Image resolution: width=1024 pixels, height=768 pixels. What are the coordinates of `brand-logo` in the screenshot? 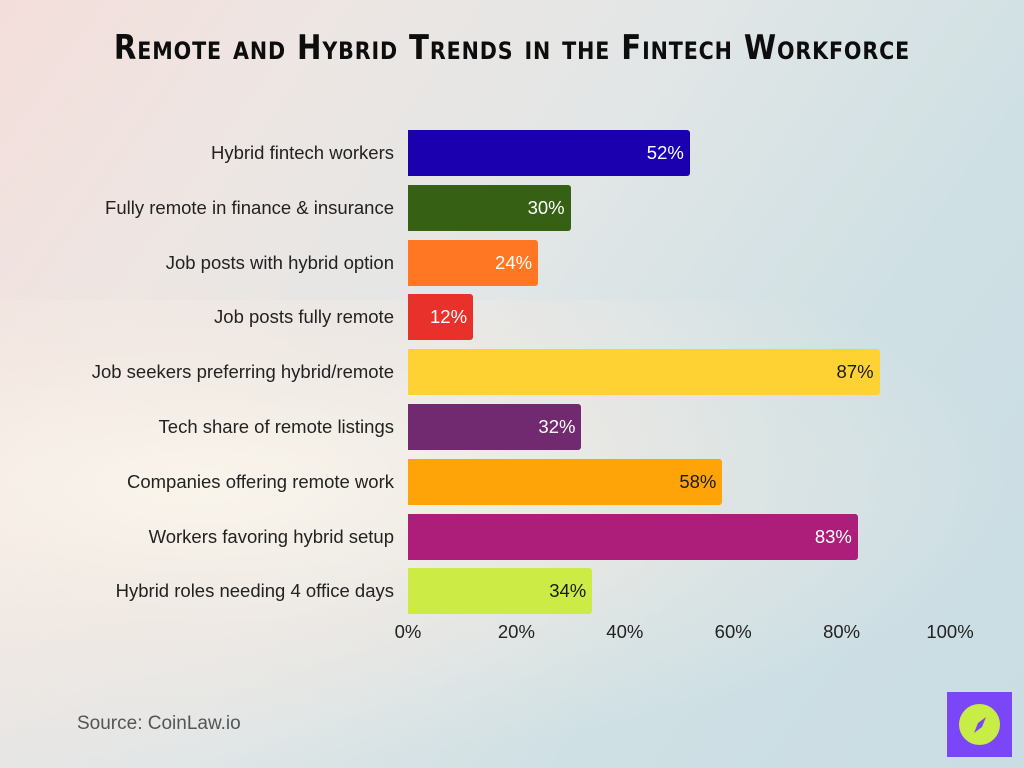 It's located at (979, 724).